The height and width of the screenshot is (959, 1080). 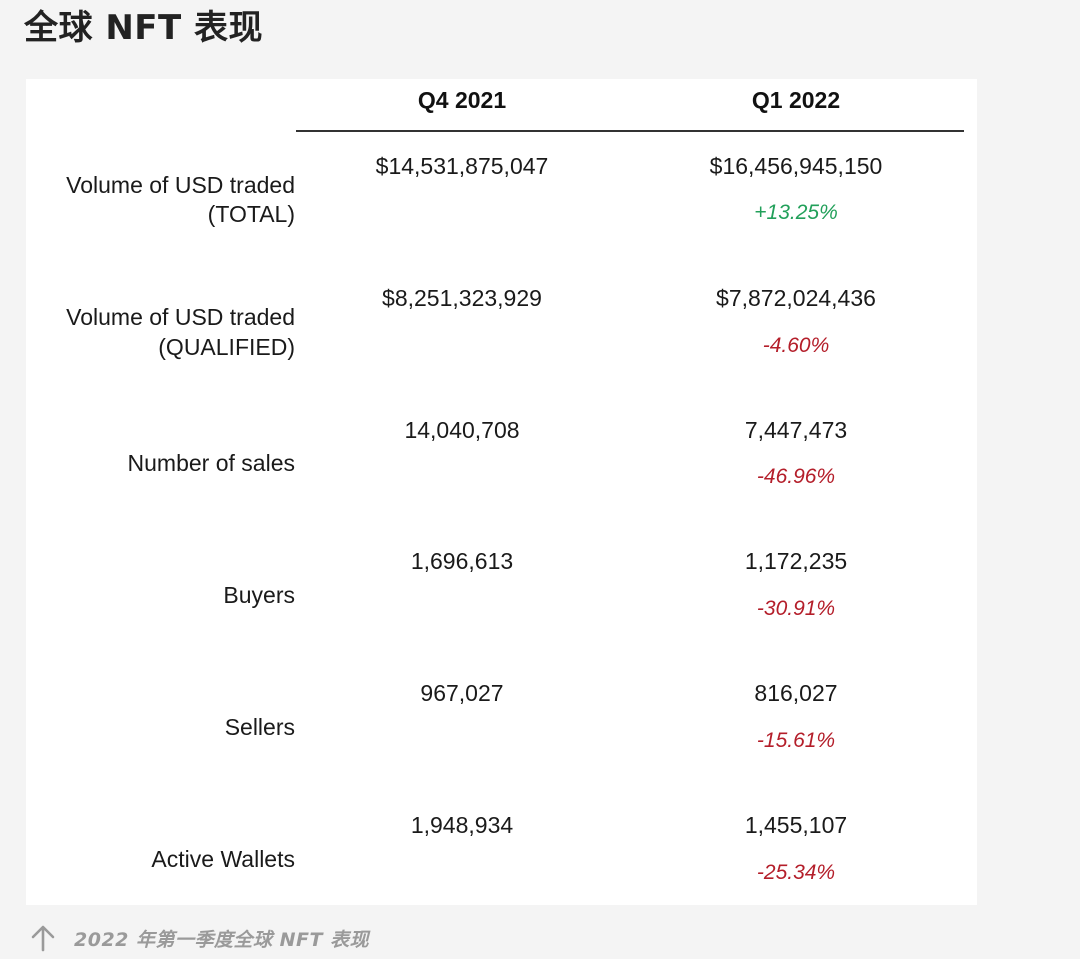 I want to click on image-caption: 2022 年第一季度全球 NFT 表现, so click(x=199, y=938).